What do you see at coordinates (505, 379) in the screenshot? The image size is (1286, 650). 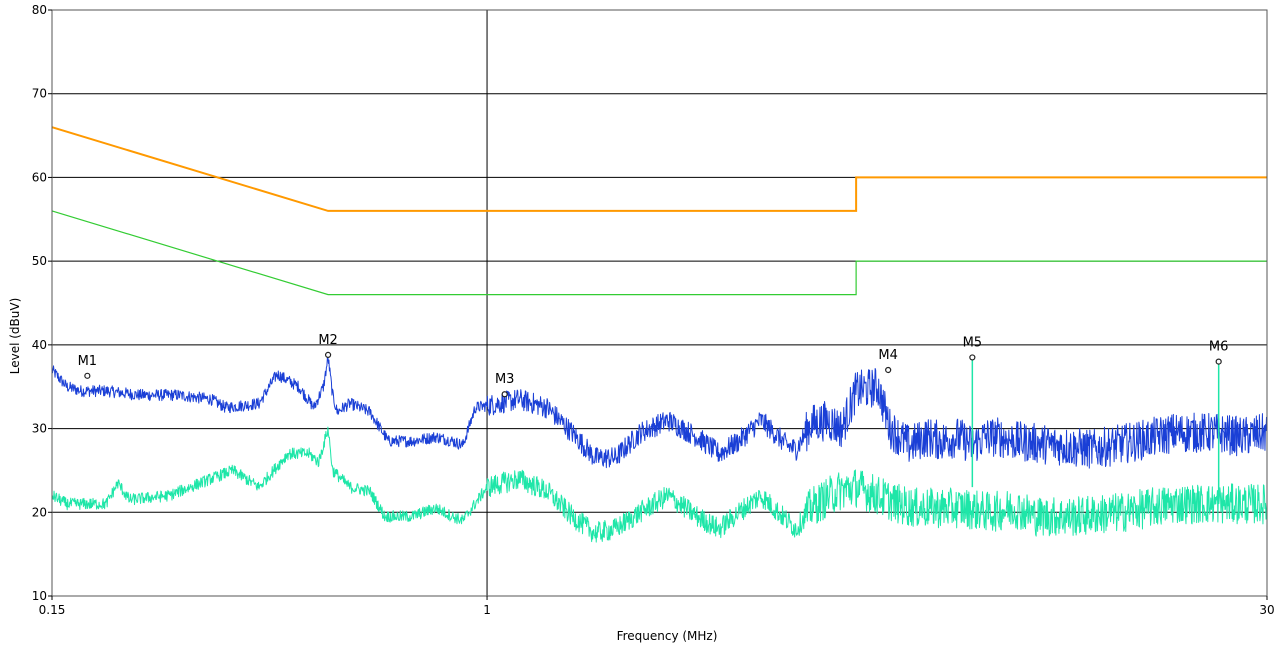 I see `marker-label: M3` at bounding box center [505, 379].